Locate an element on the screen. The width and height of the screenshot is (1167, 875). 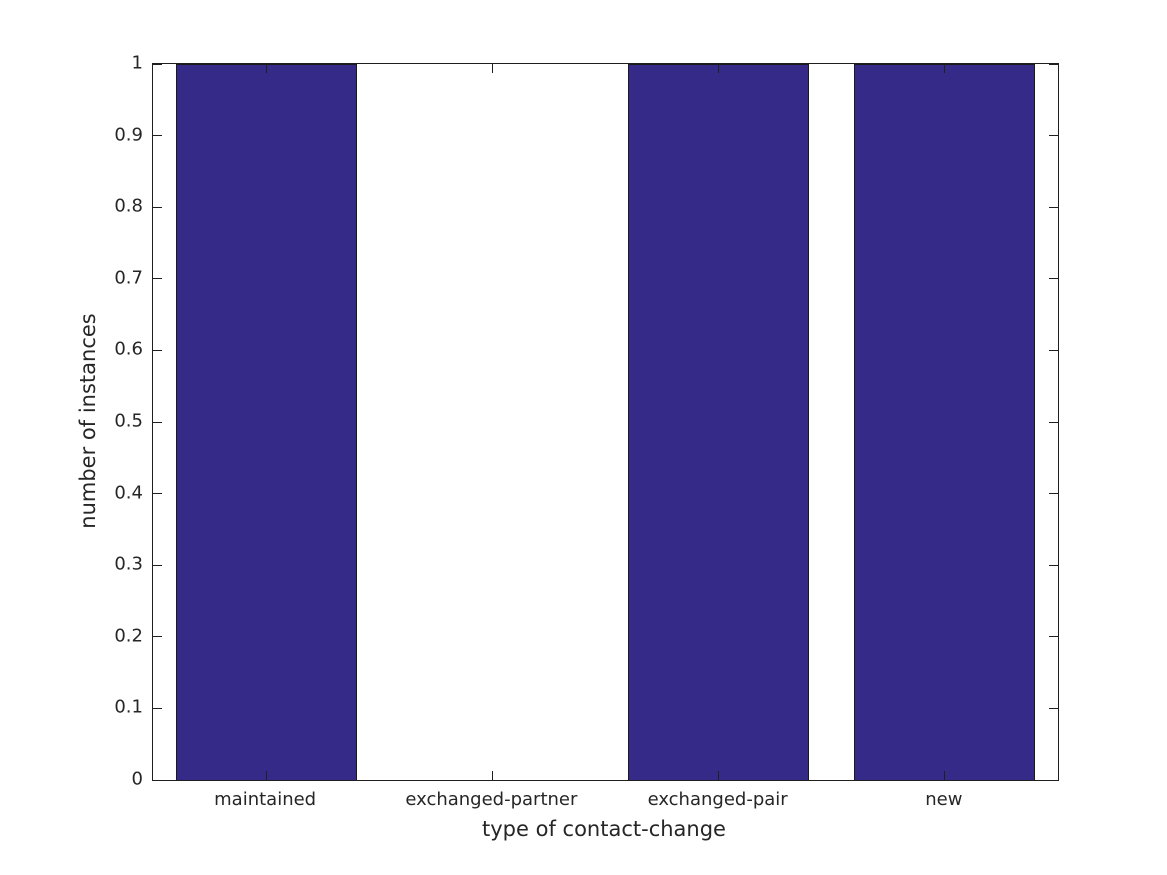
y-tick-label: 0 is located at coordinates (137, 779).